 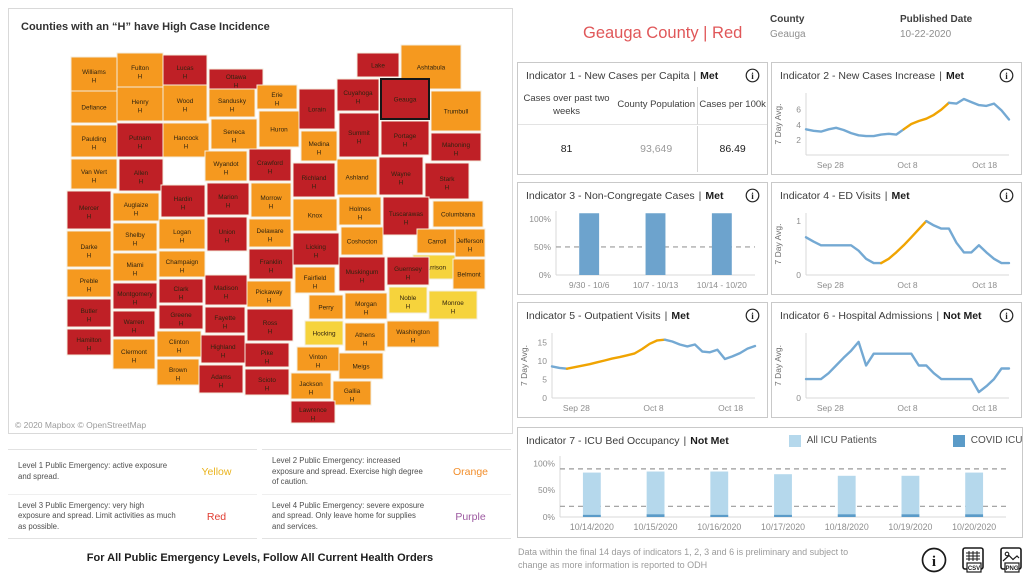 What do you see at coordinates (326, 307) in the screenshot?
I see `county-perry: Perry` at bounding box center [326, 307].